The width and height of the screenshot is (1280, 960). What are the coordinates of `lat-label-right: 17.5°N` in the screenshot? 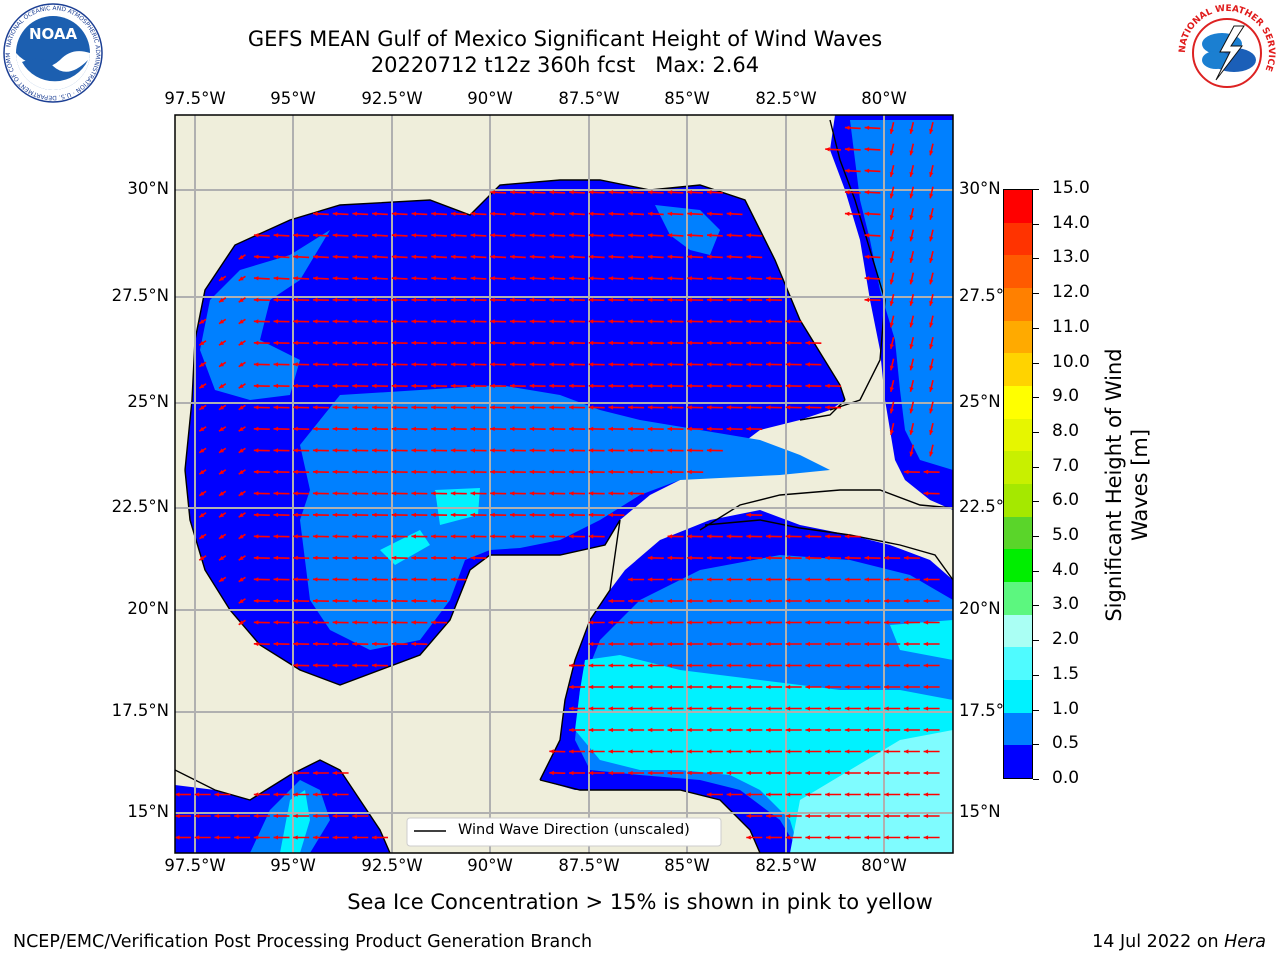 It's located at (988, 710).